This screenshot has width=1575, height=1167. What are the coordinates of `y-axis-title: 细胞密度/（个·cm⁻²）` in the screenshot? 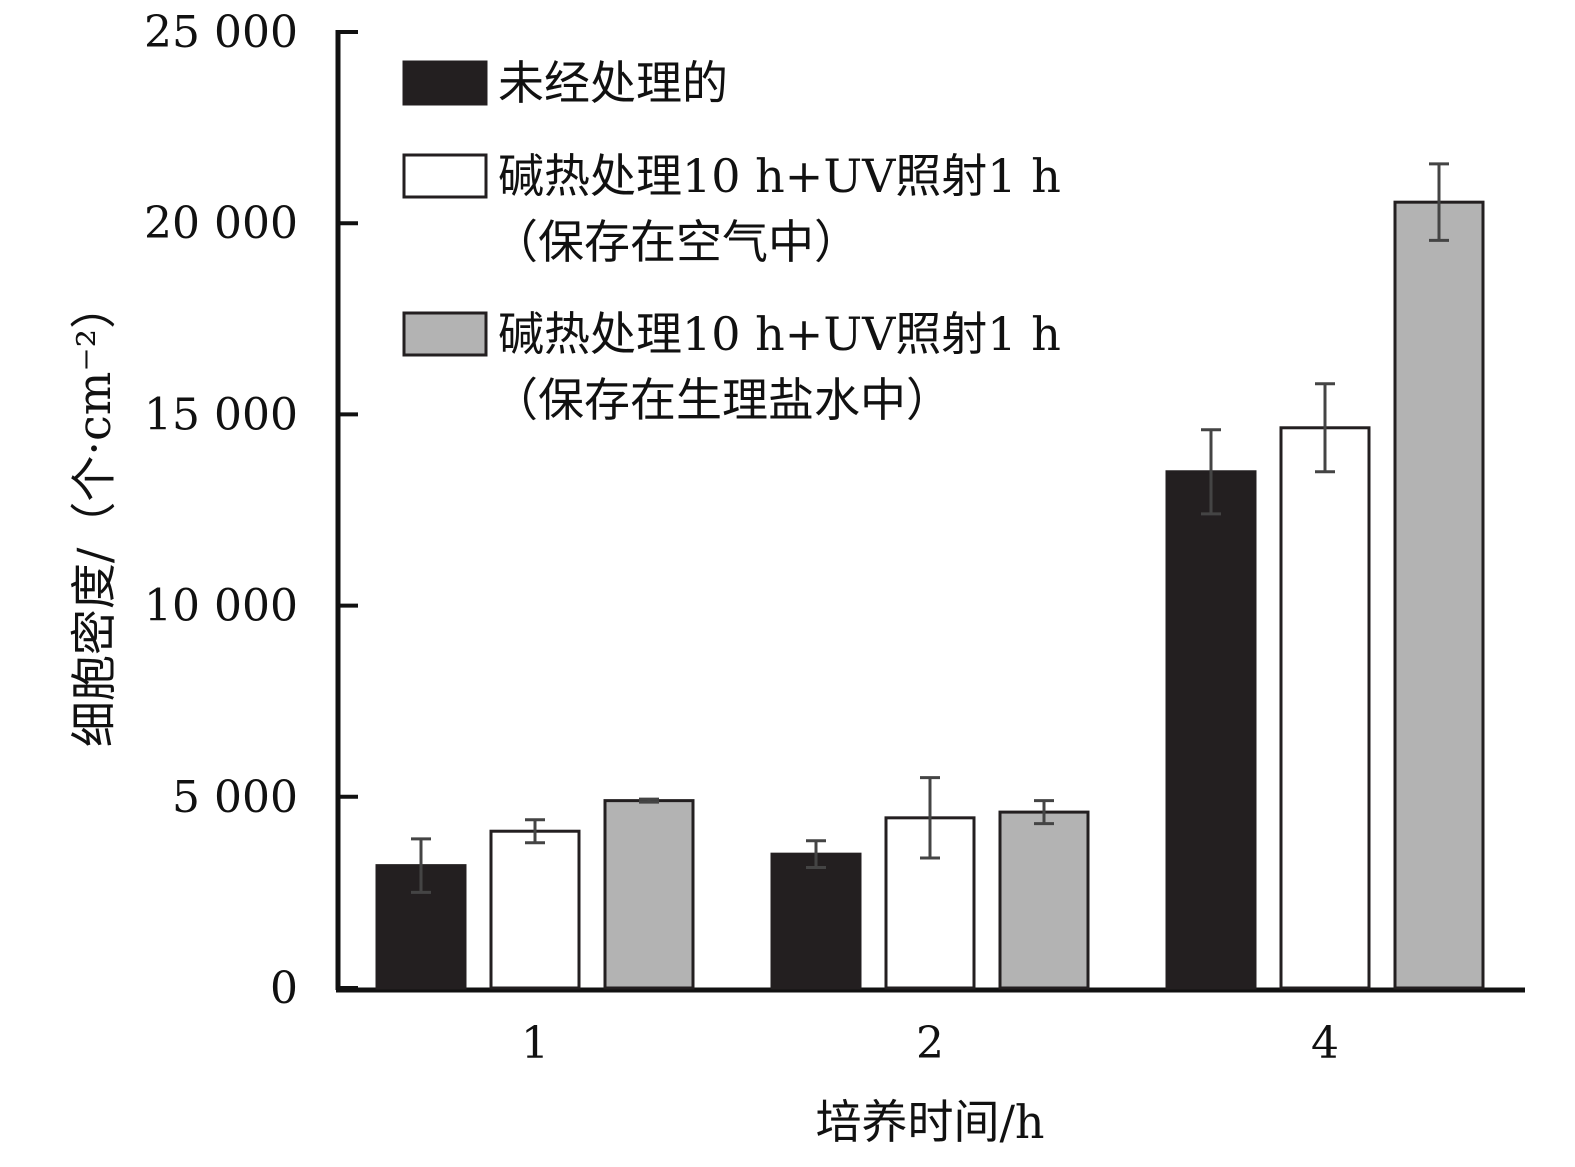 It's located at (94, 515).